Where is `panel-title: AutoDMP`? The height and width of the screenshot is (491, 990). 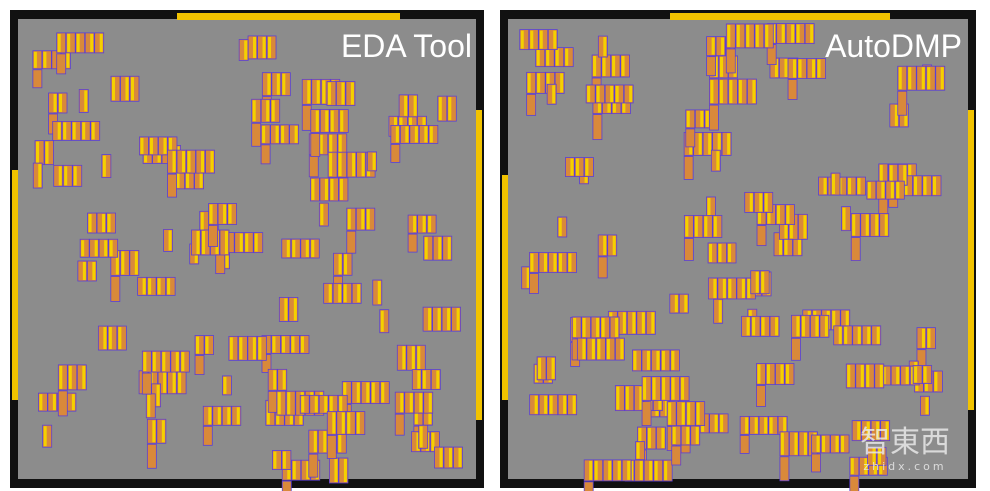
panel-title: AutoDMP is located at coordinates (893, 46).